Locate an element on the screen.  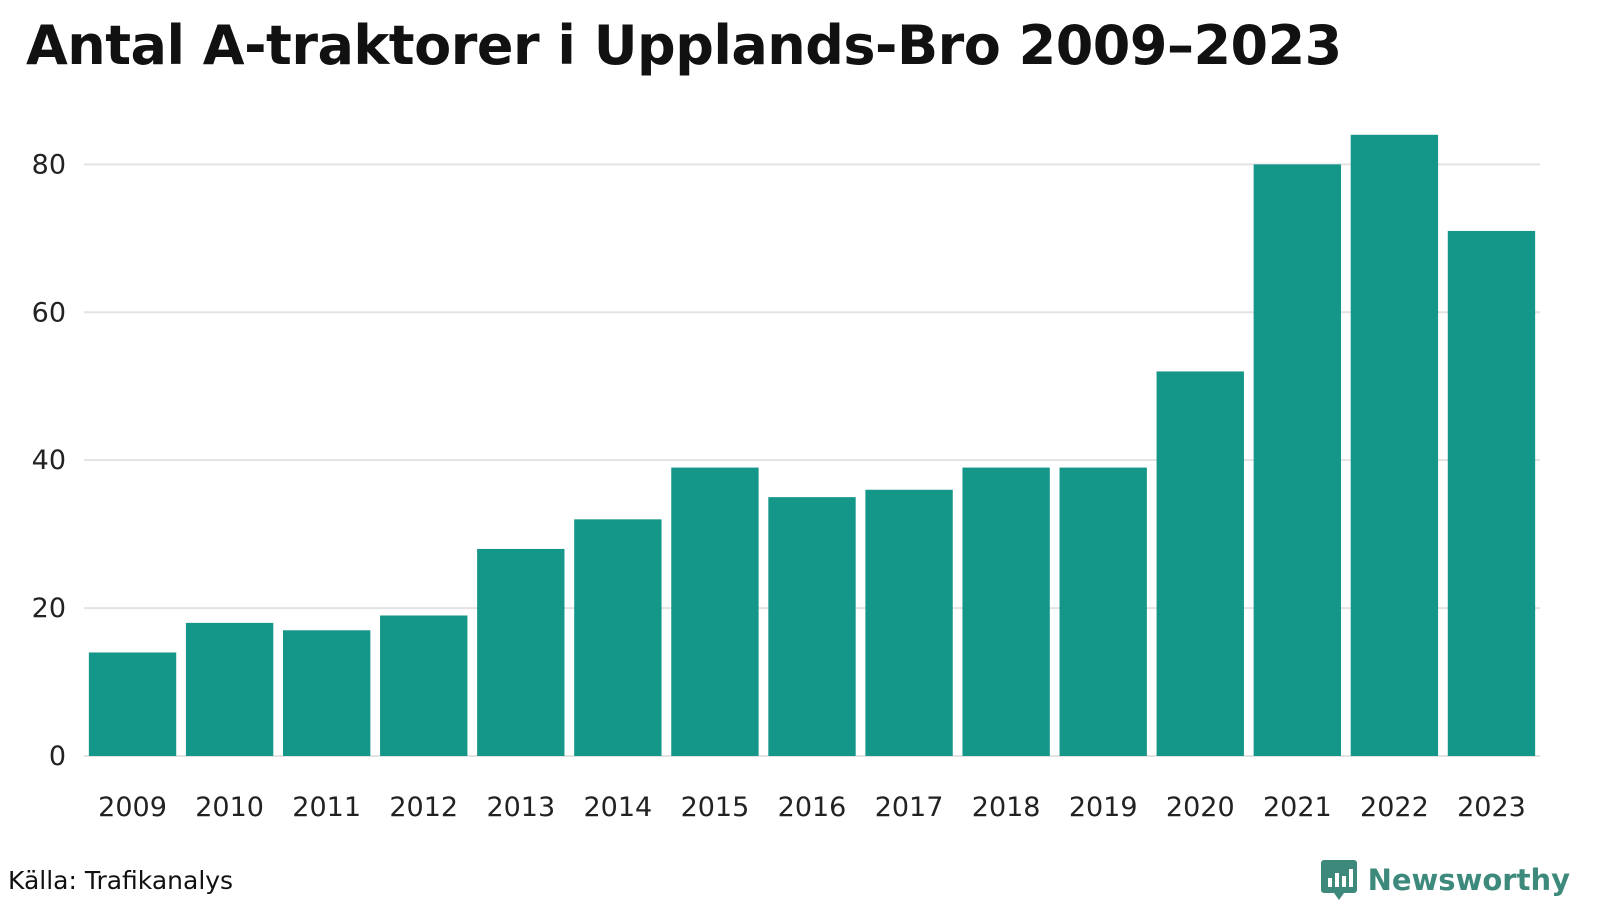
source-note: Källa: Trafikanalys is located at coordinates (121, 880).